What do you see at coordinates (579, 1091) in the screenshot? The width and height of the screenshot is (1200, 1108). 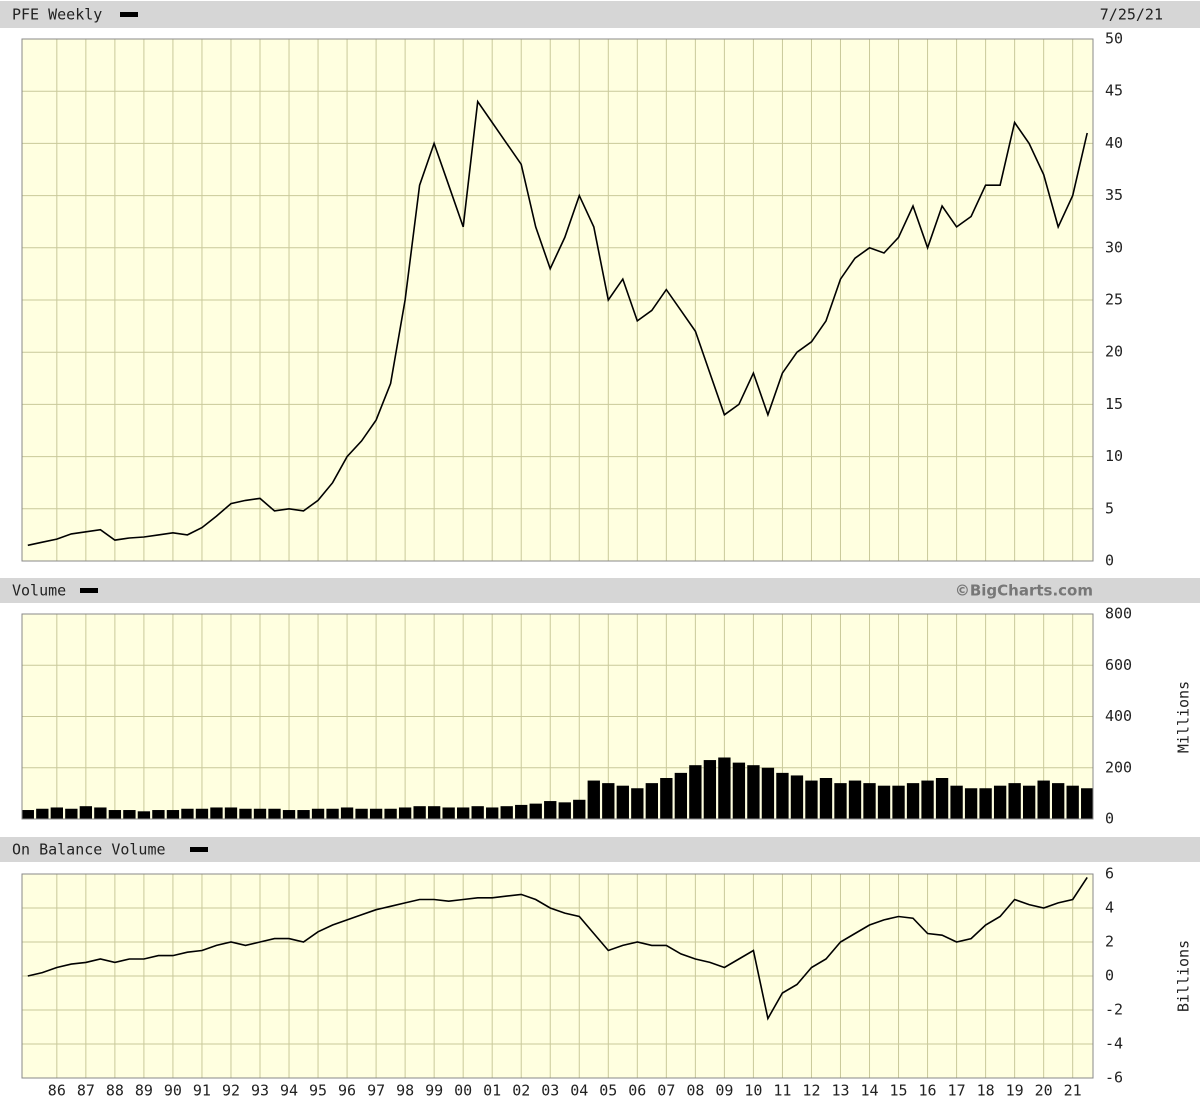 I see `x-tick-label: 04` at bounding box center [579, 1091].